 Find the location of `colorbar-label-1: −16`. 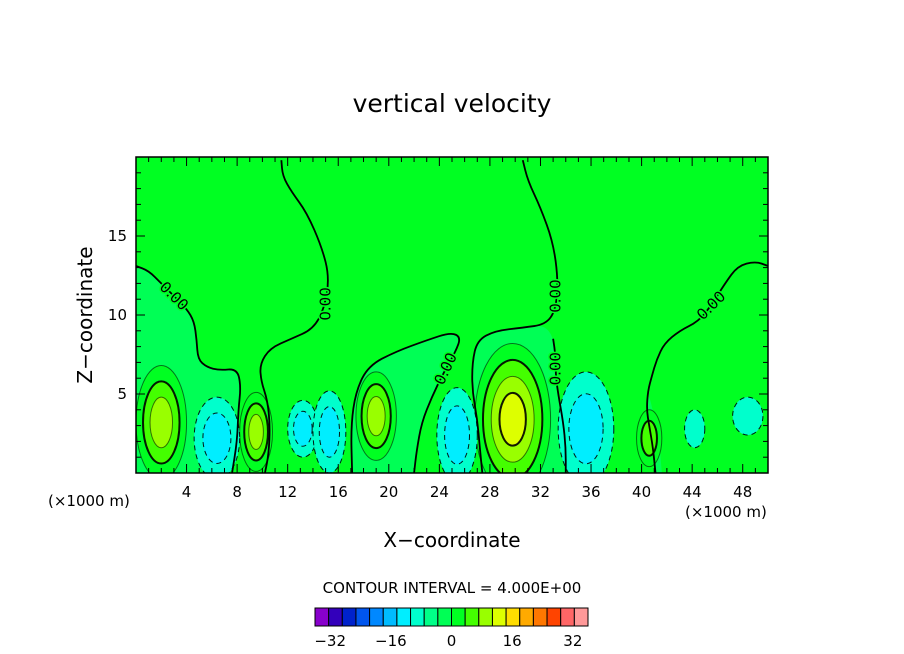

colorbar-label-1: −16 is located at coordinates (391, 641).